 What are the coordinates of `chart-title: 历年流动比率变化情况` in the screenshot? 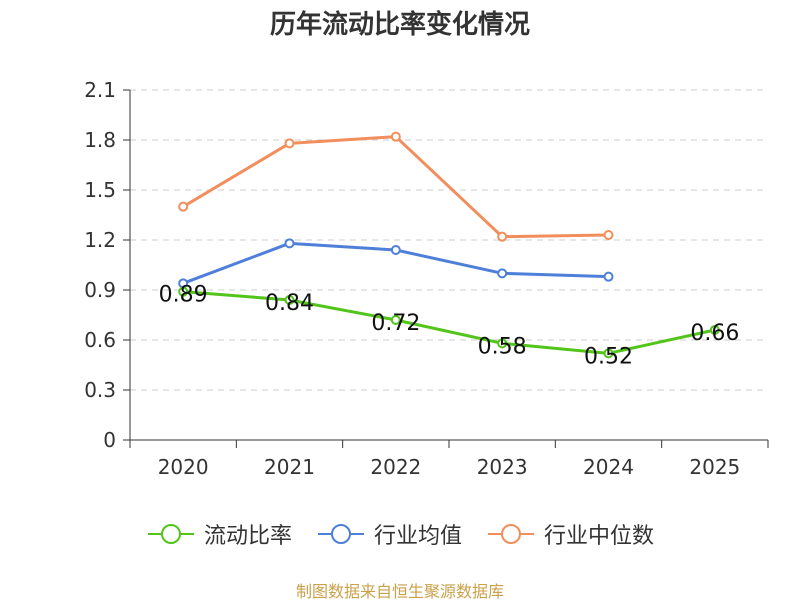 It's located at (399, 25).